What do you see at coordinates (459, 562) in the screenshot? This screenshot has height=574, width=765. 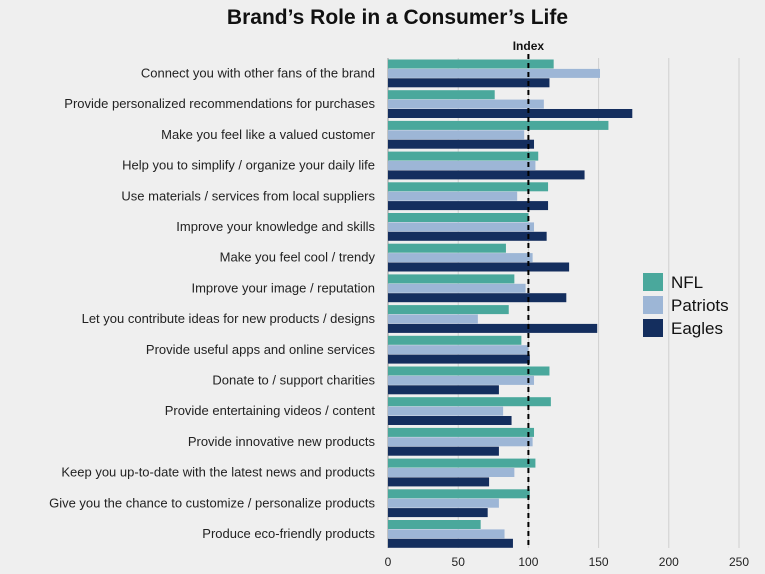 I see `x-tick-label: 50` at bounding box center [459, 562].